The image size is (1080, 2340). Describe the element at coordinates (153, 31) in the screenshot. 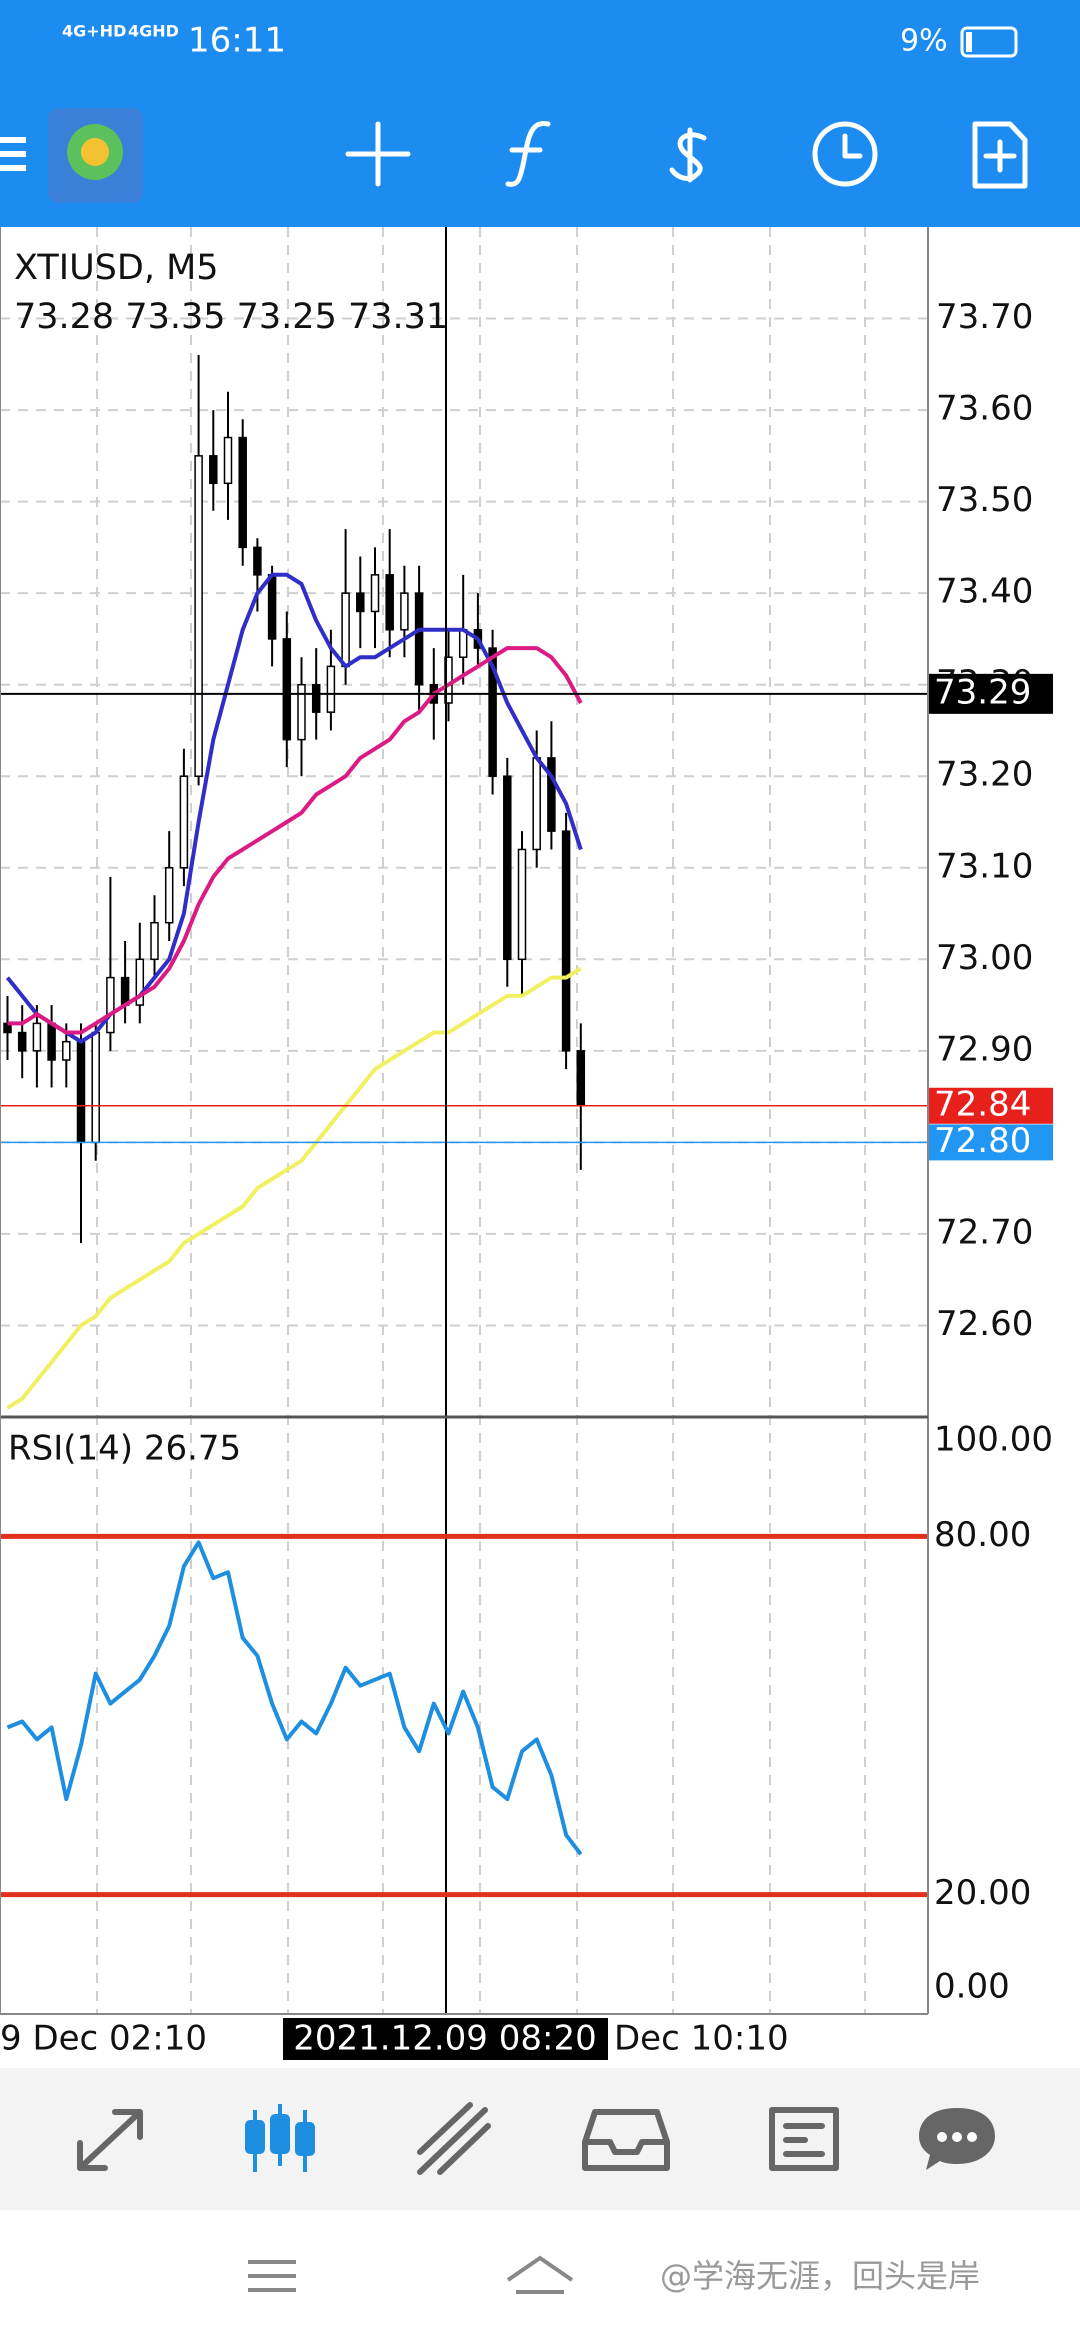

I see `network-2: 4GHD` at that location.